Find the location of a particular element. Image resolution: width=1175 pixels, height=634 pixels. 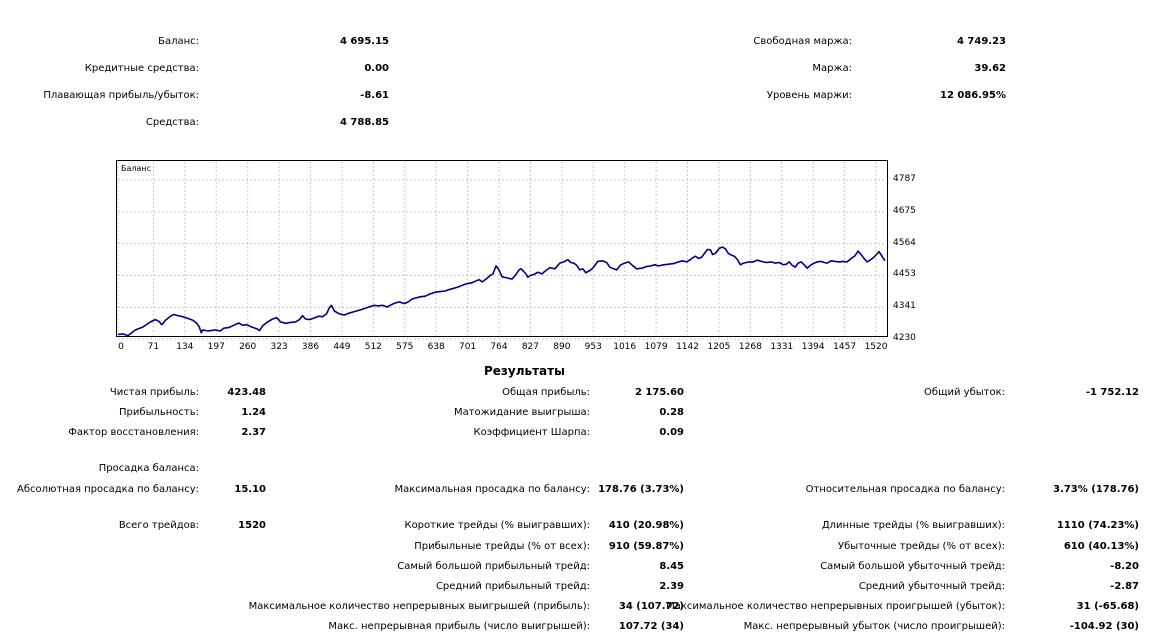

stat-value: 1110 (74.23%) is located at coordinates (1097, 525).